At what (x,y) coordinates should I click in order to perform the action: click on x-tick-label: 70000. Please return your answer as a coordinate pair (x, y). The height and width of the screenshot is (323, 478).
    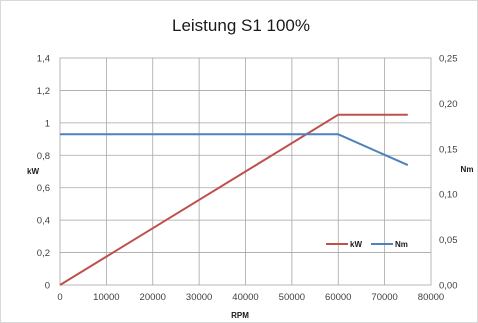
    Looking at the image, I should click on (384, 297).